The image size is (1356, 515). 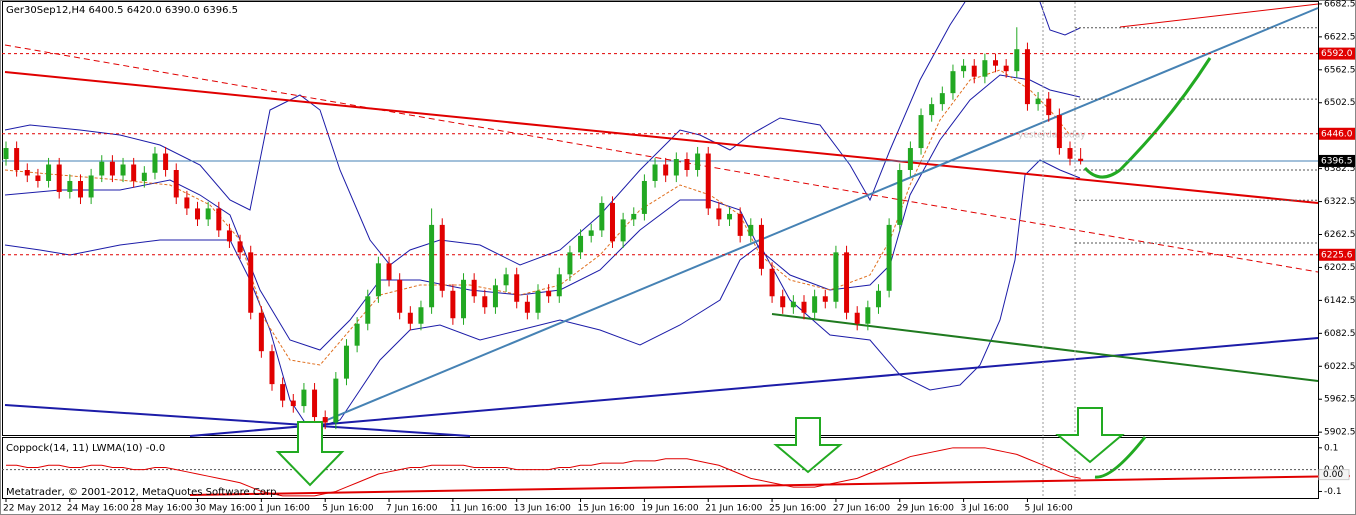 I want to click on y-tick-label: 6202.5, so click(x=1340, y=268).